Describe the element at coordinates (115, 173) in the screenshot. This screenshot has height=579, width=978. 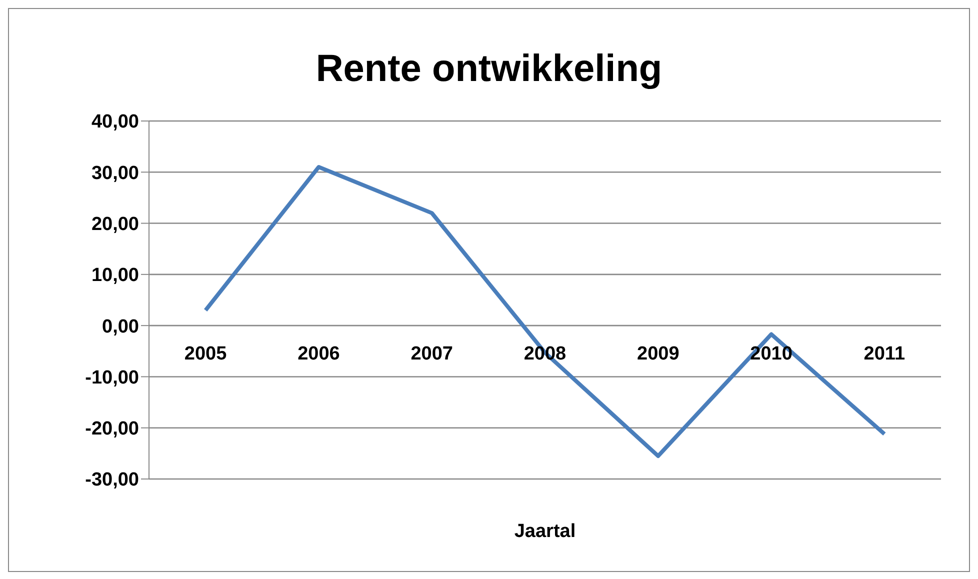
I see `y-tick-label: 30,00` at that location.